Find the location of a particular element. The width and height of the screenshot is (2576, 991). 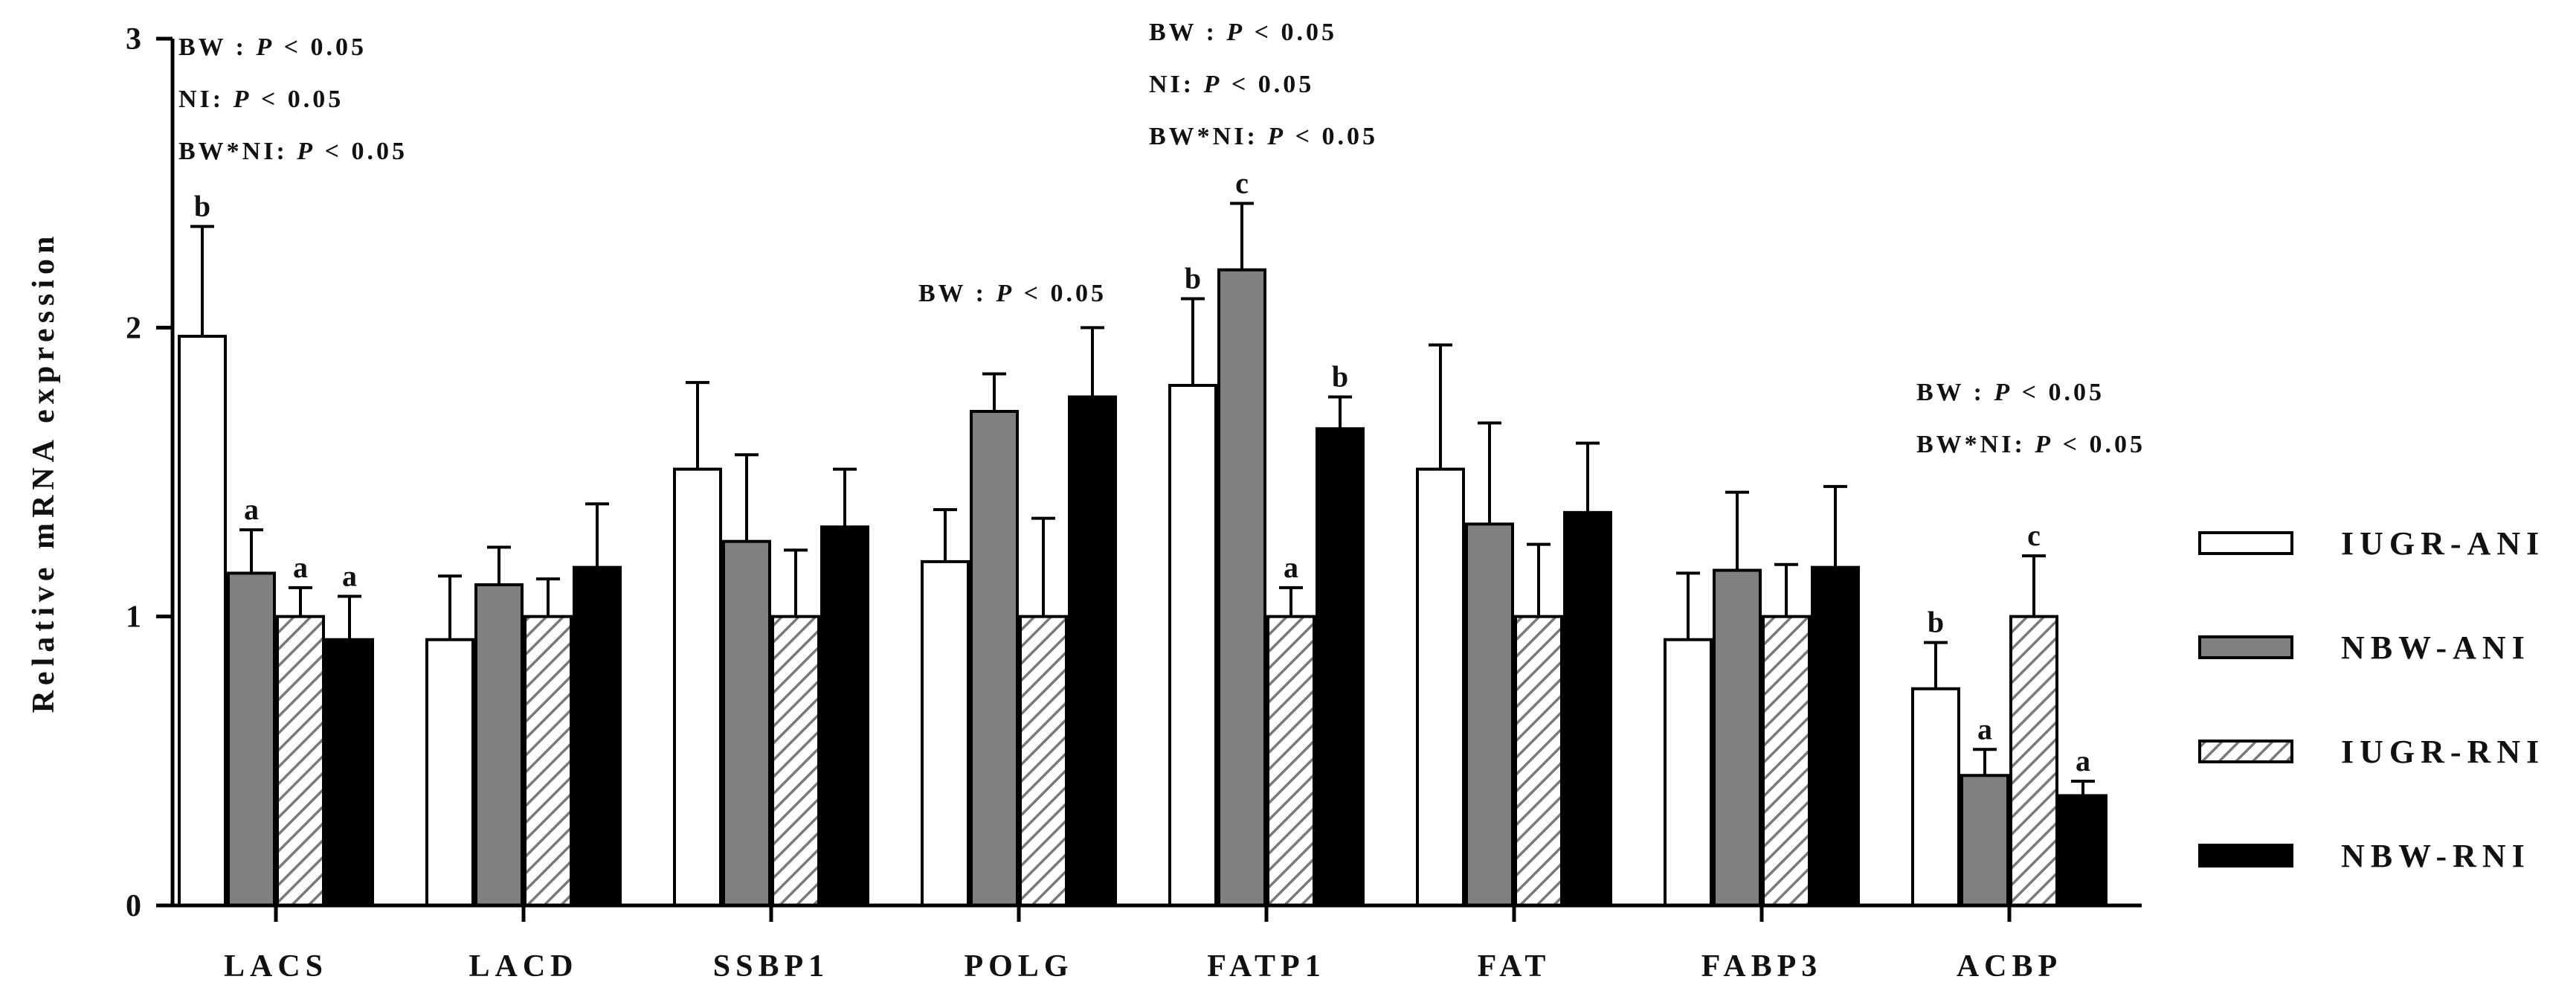

bar-fat-iugr-ani is located at coordinates (1440, 687).